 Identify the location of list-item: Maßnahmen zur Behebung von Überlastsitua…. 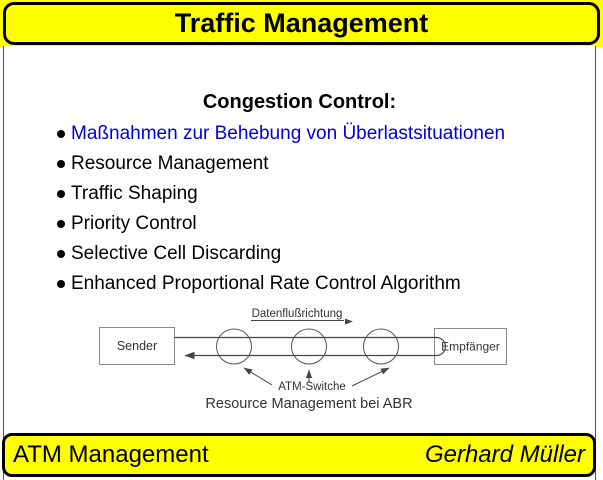
(321, 134).